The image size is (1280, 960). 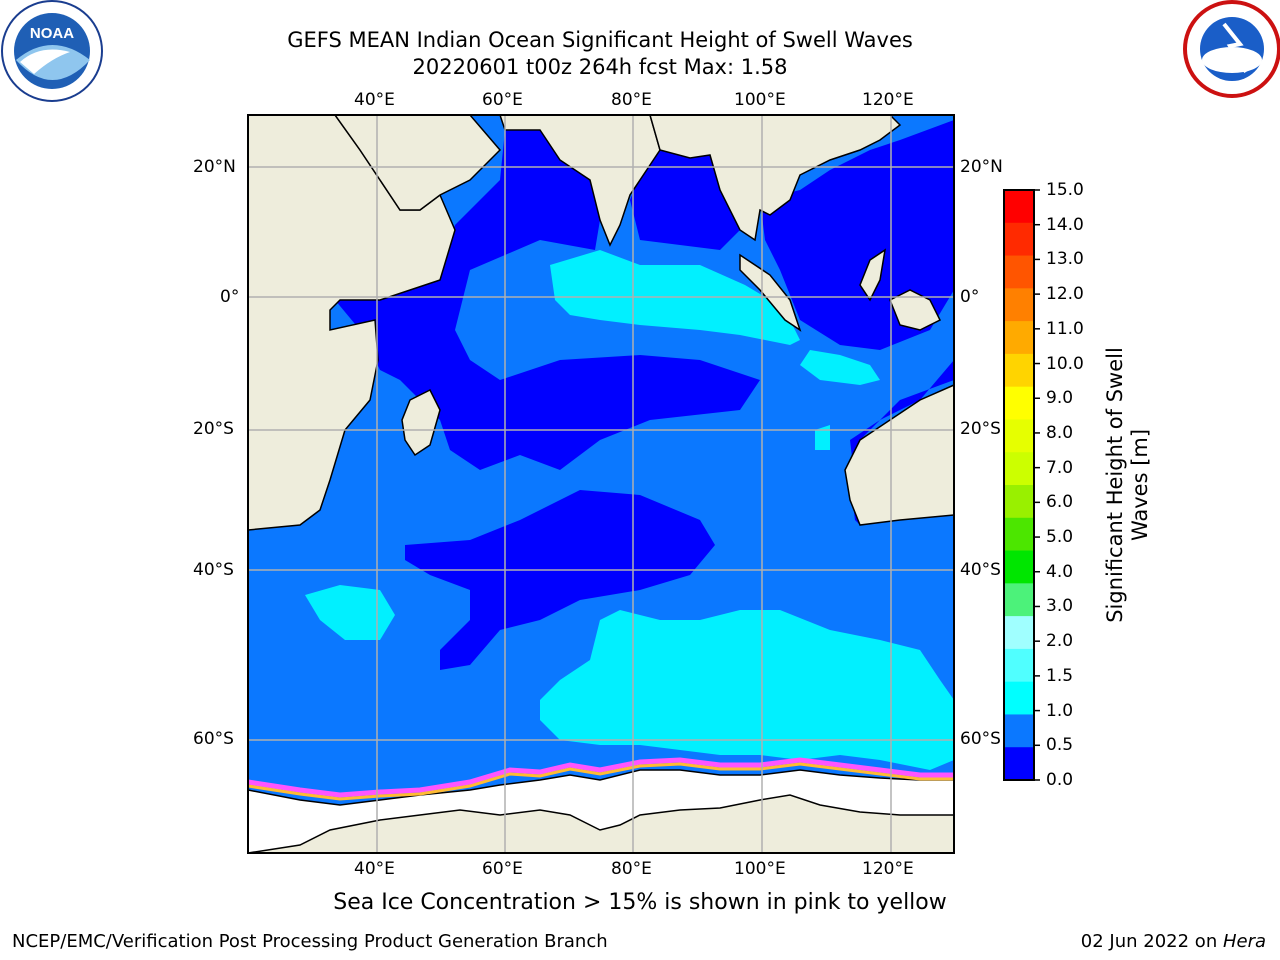 What do you see at coordinates (1060, 641) in the screenshot?
I see `colorbar-tick-label: 2.0` at bounding box center [1060, 641].